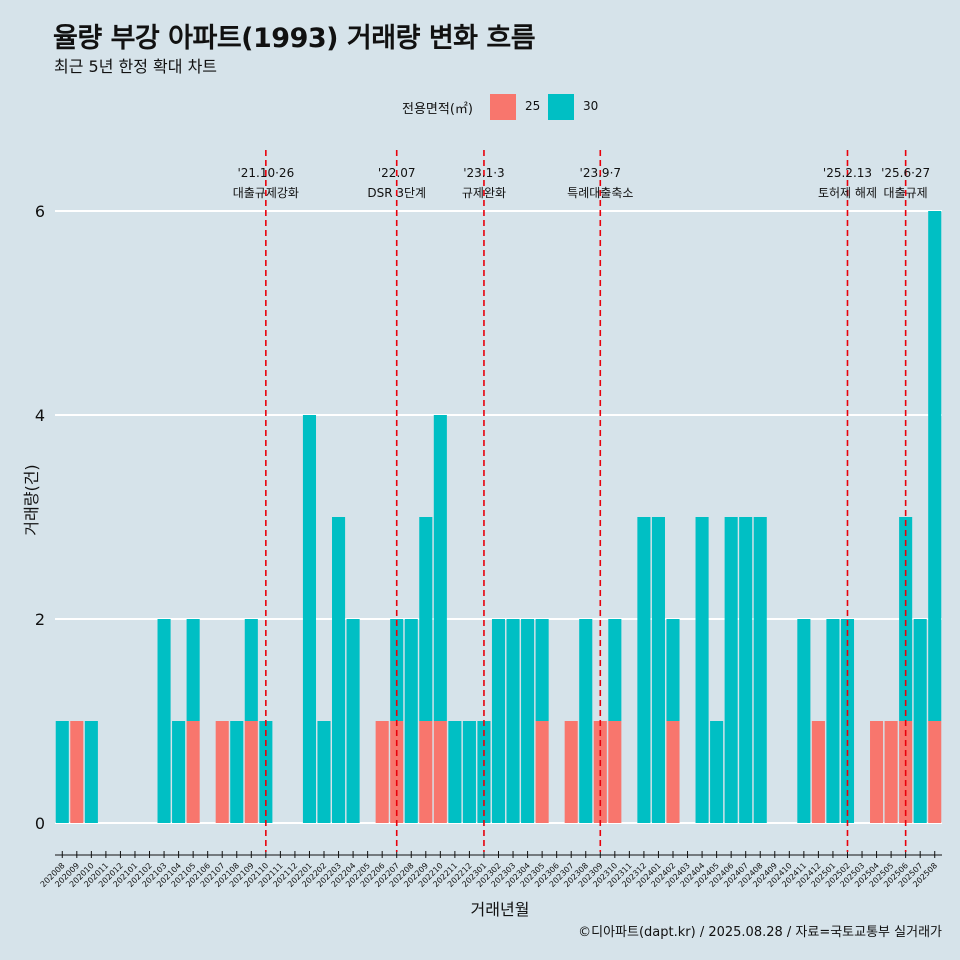 Image resolution: width=960 pixels, height=960 pixels. I want to click on event-date-label: '23.1·3, so click(483, 173).